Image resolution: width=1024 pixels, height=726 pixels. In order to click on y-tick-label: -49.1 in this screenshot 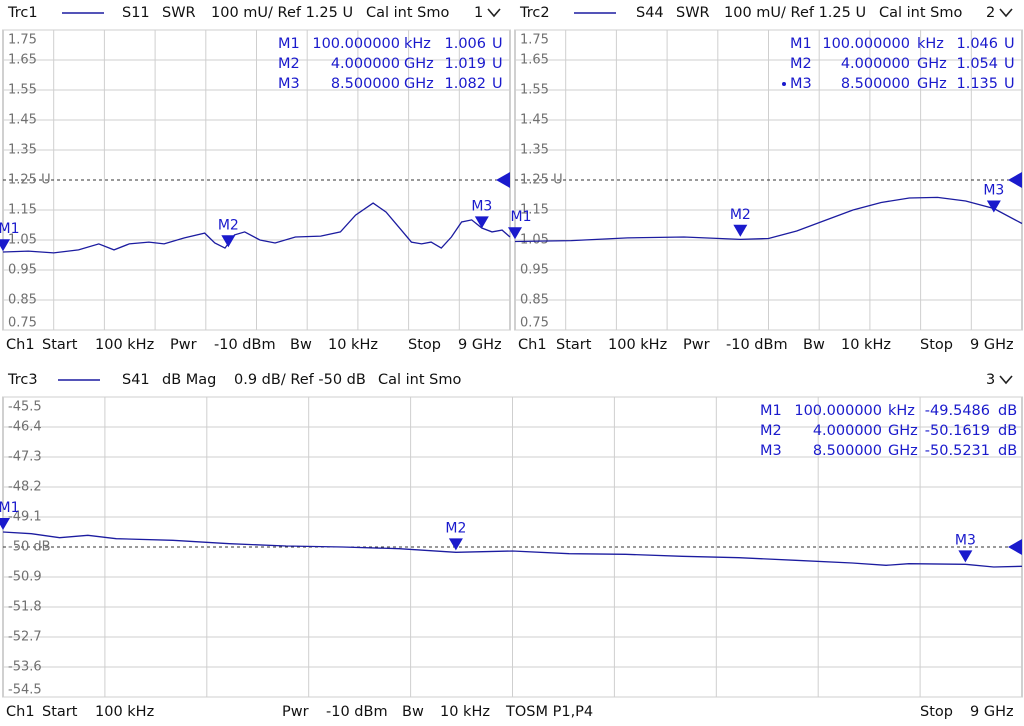, I will do `click(25, 517)`.